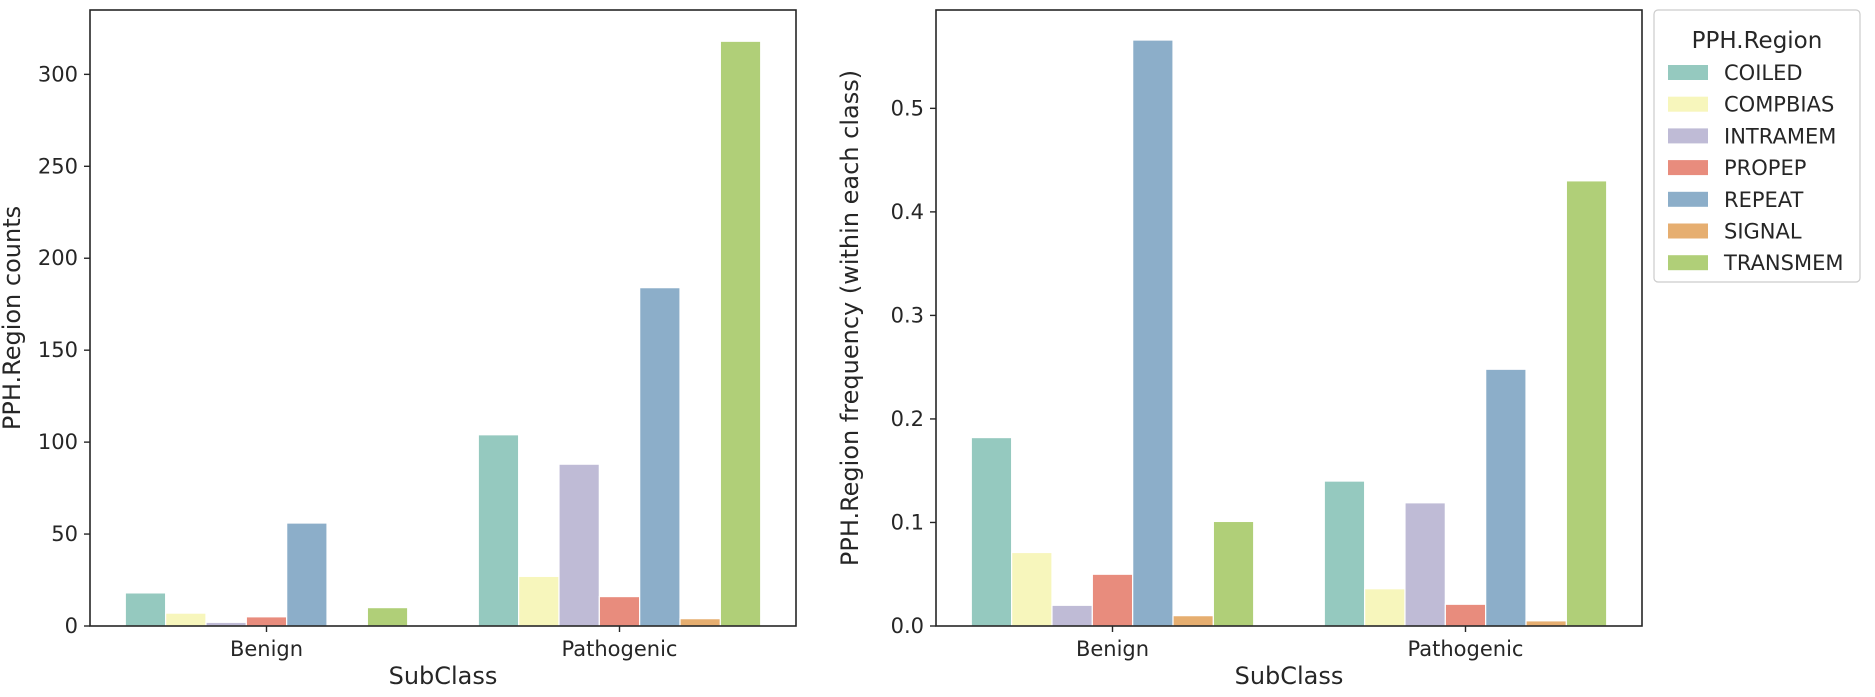 This screenshot has height=697, width=1875. What do you see at coordinates (1757, 41) in the screenshot?
I see `legend-title: PPH.Region` at bounding box center [1757, 41].